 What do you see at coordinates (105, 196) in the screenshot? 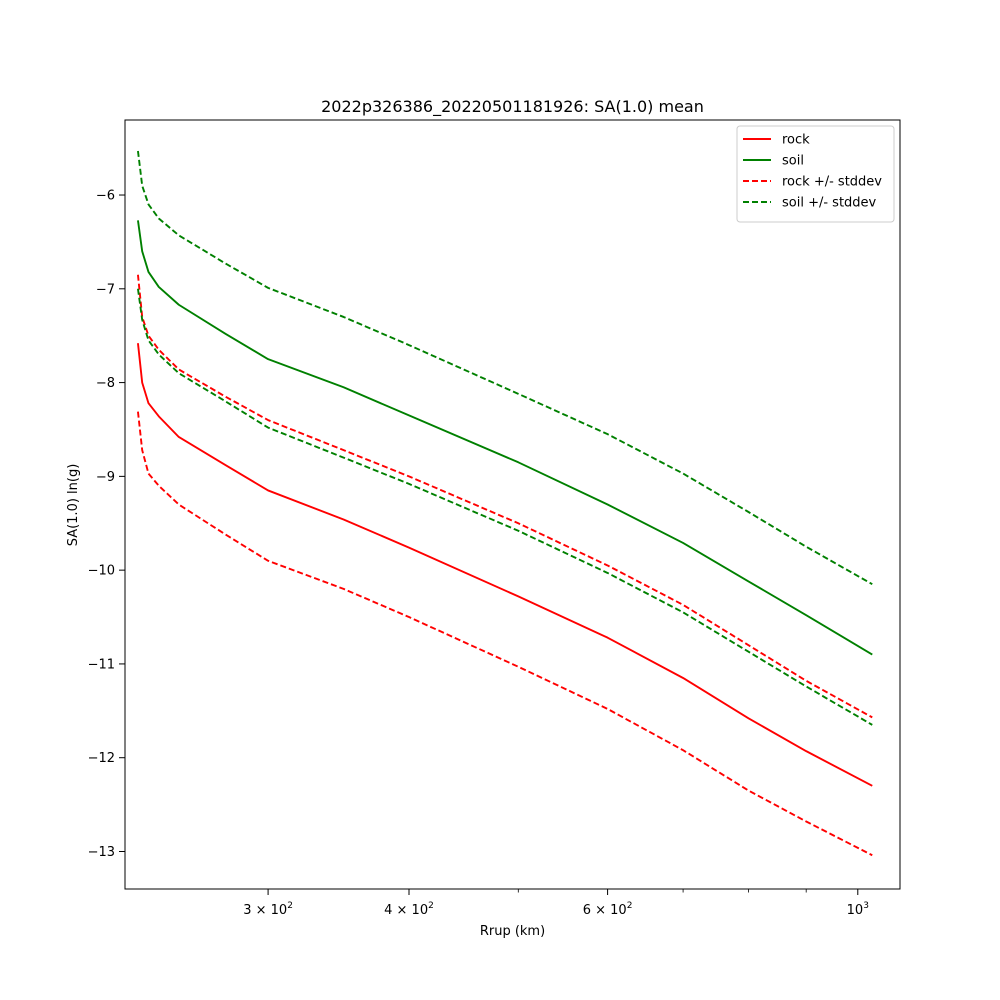
I see `y-tick-label-0: −6` at bounding box center [105, 196].